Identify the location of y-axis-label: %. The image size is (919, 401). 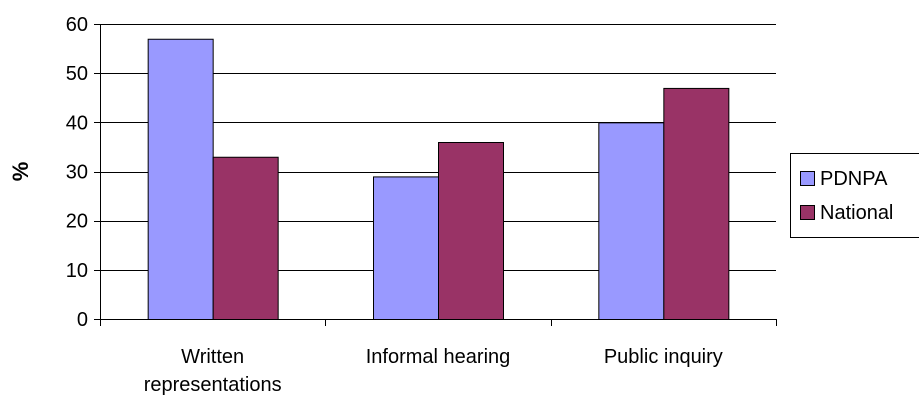
(20, 172).